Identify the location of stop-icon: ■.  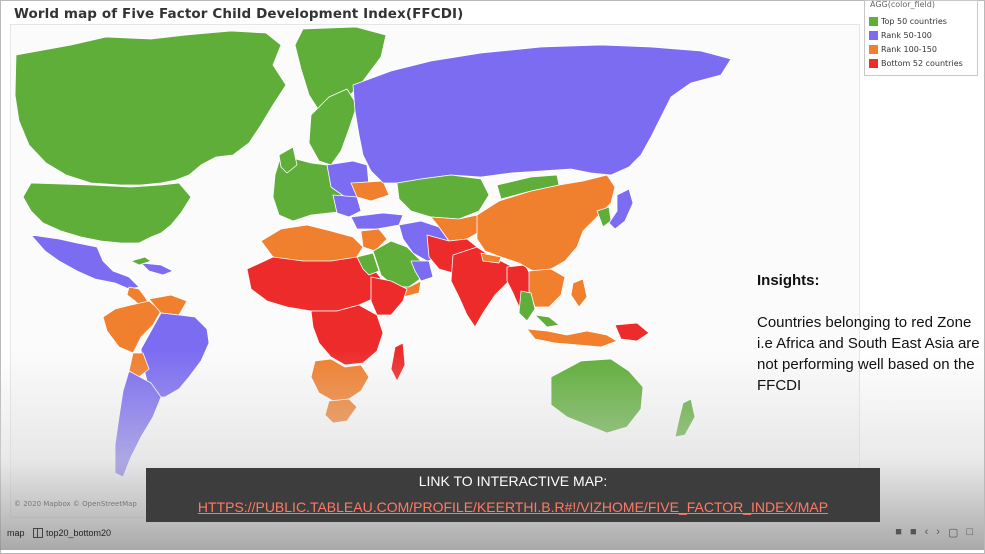
(913, 532).